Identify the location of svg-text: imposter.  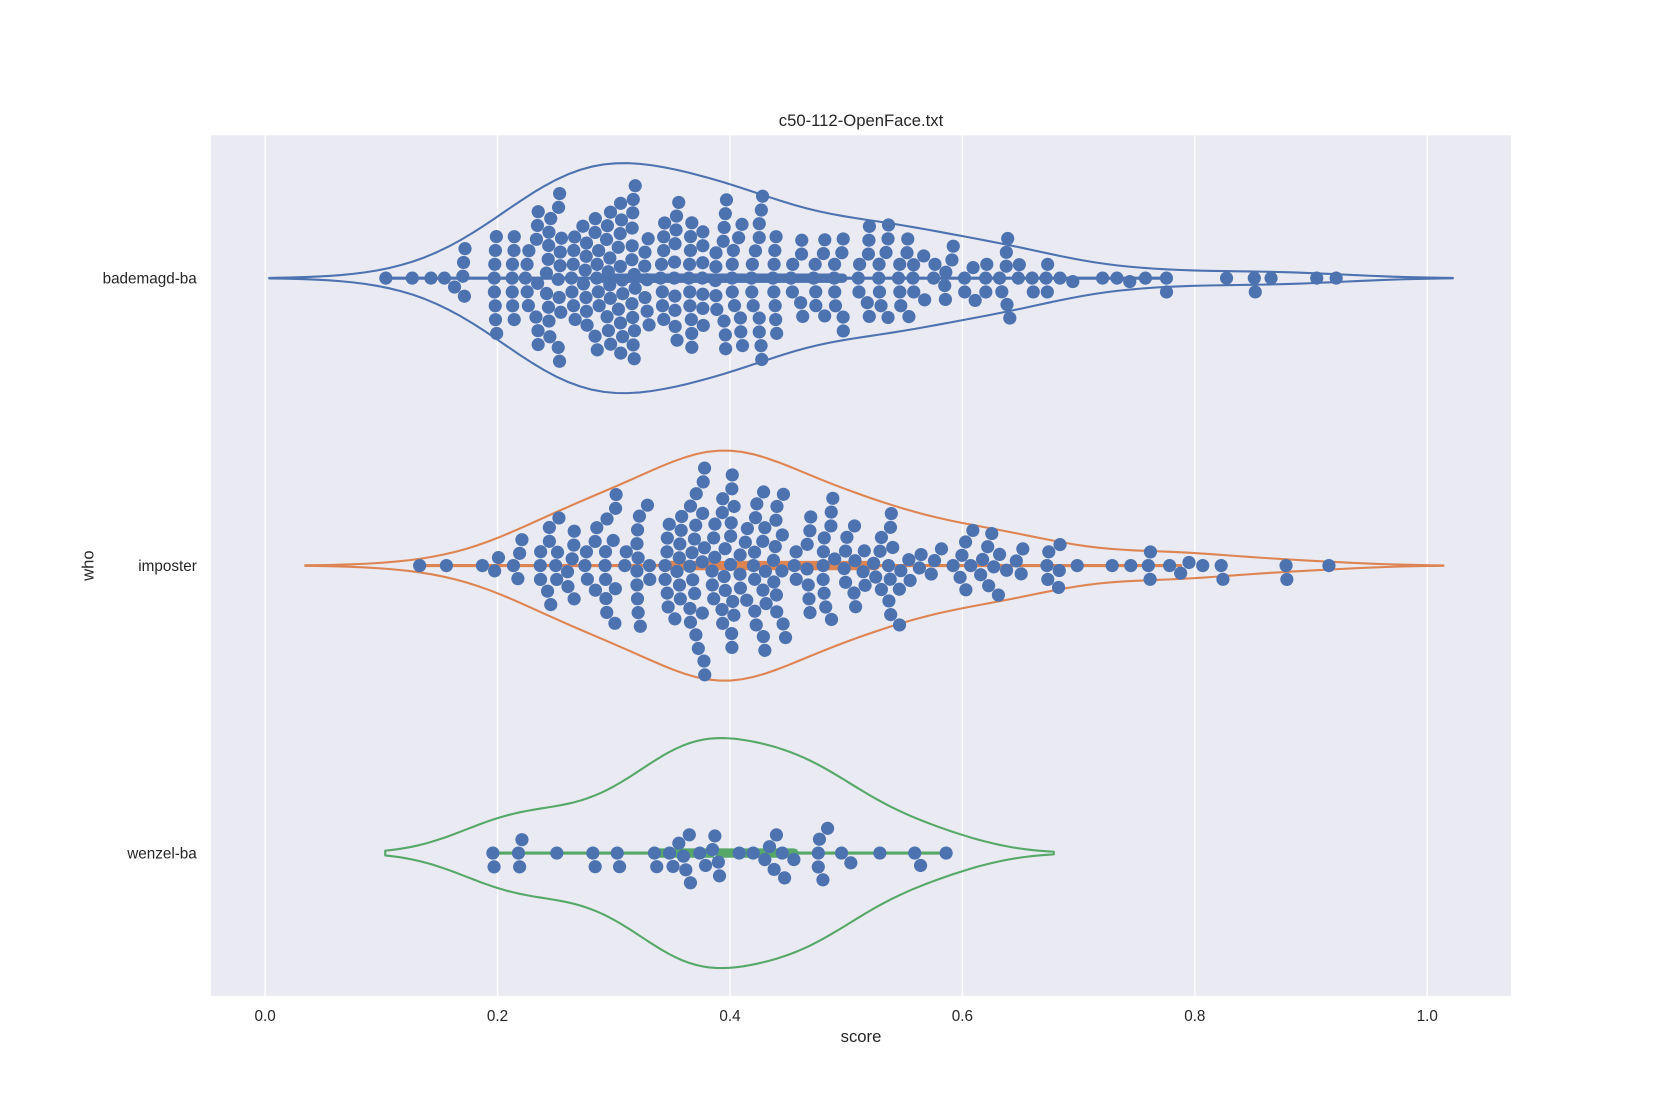
(167, 566).